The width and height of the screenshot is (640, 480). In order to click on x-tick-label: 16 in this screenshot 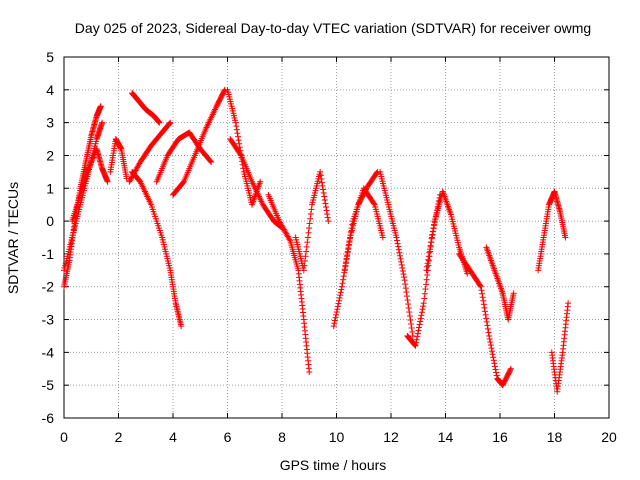, I will do `click(500, 437)`.